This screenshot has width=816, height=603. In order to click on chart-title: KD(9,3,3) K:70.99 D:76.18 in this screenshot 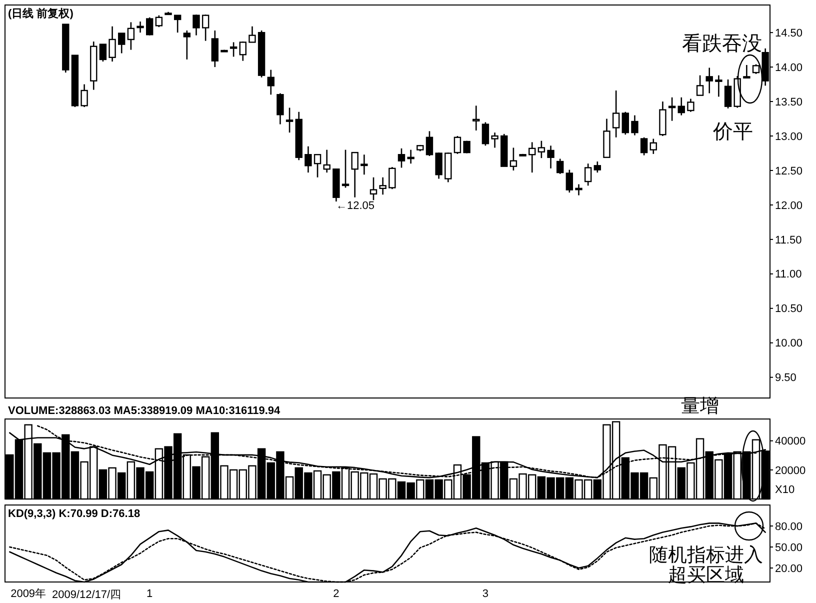, I will do `click(74, 514)`.